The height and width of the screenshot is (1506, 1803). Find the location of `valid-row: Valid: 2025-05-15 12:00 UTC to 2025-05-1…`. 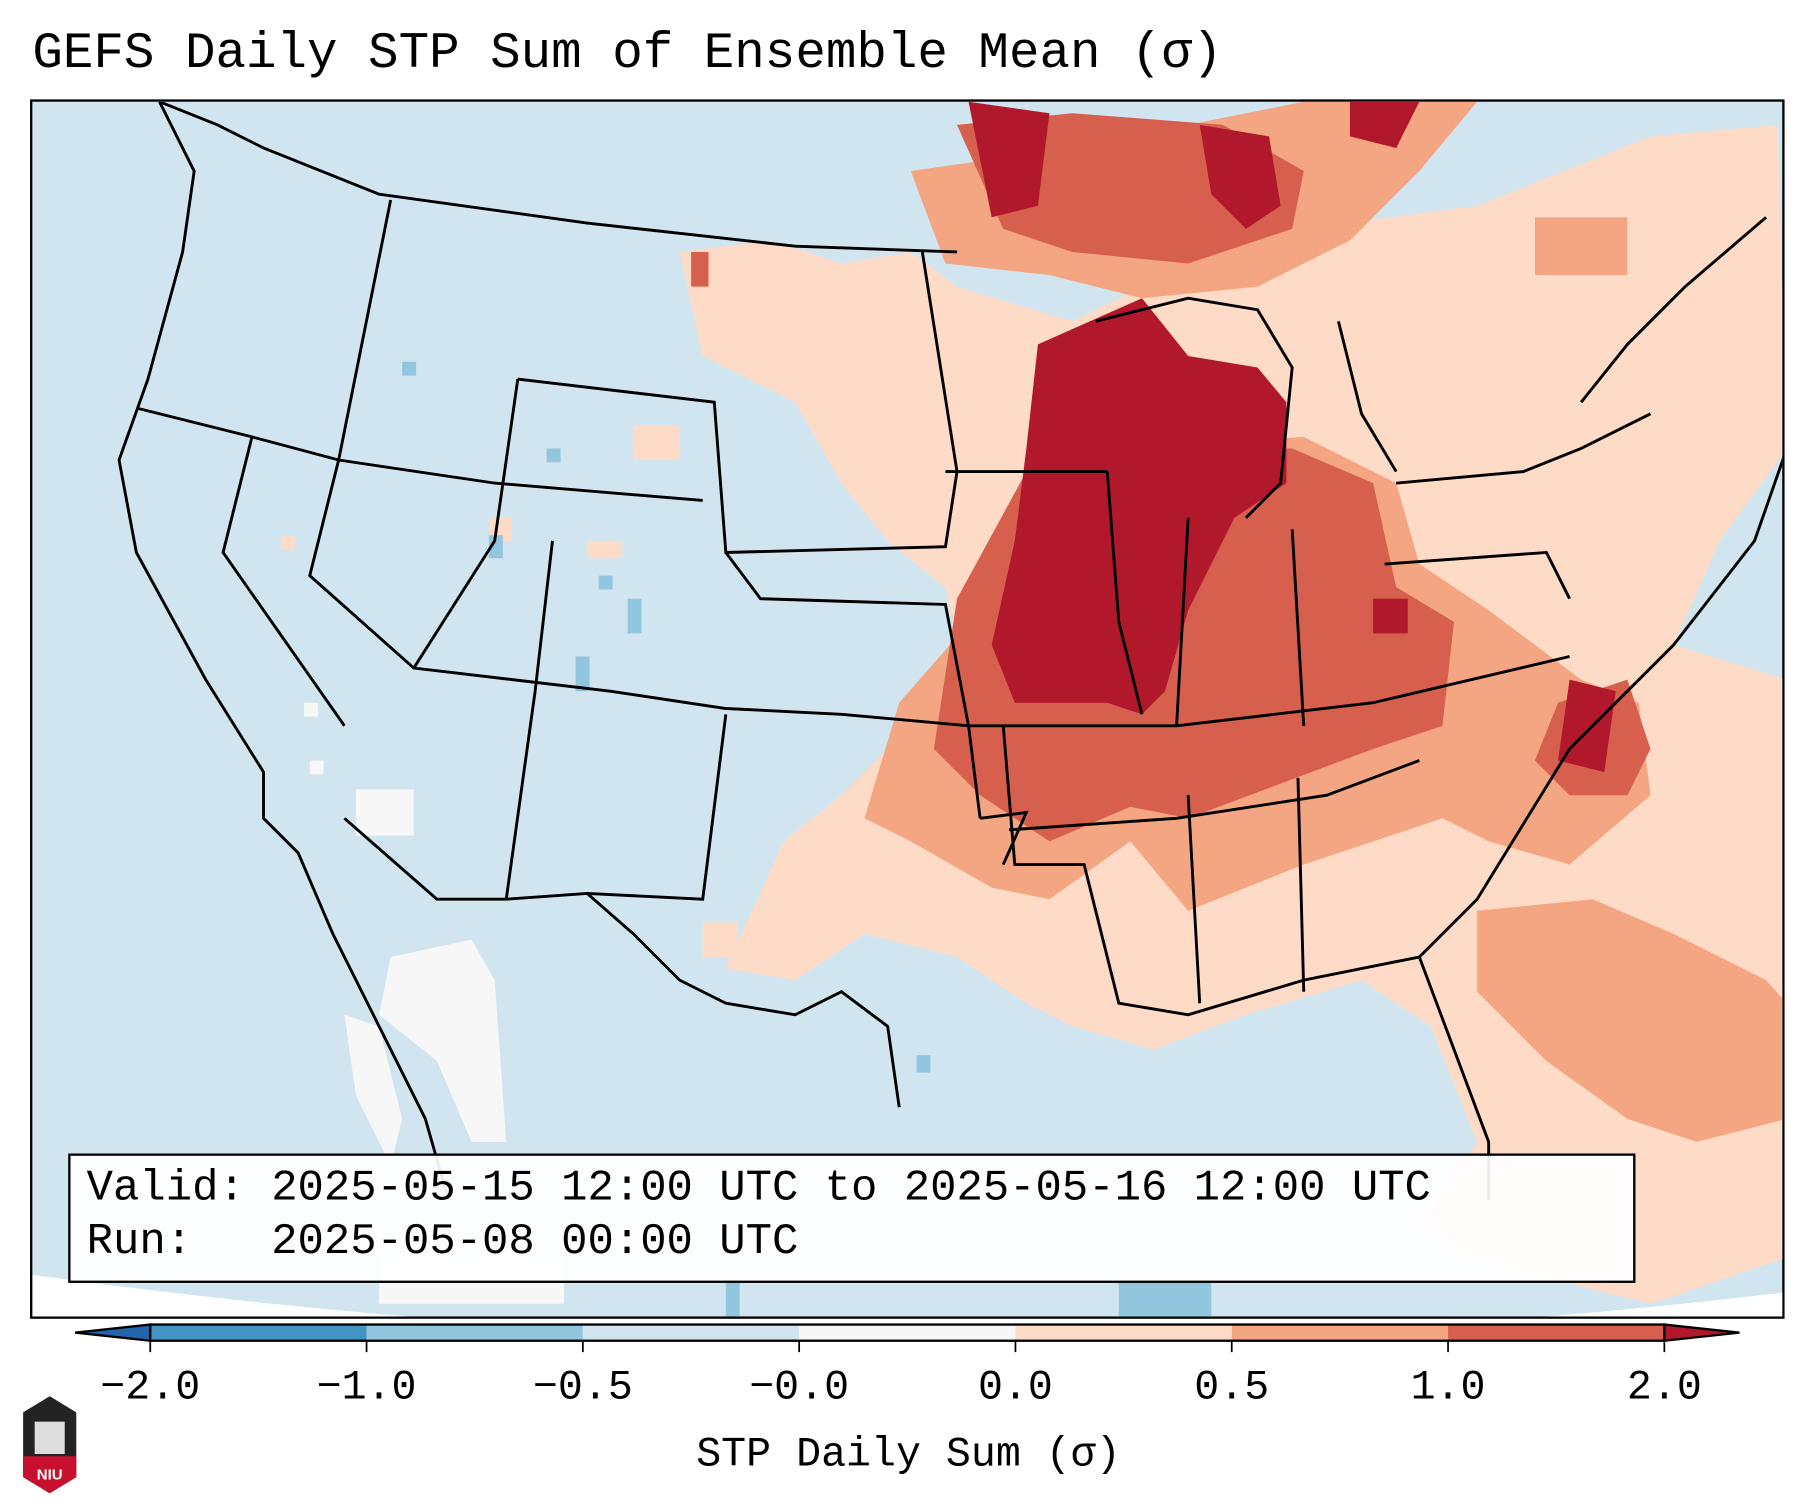

valid-row: Valid: 2025-05-15 12:00 UTC to 2025-05-1… is located at coordinates (852, 1189).